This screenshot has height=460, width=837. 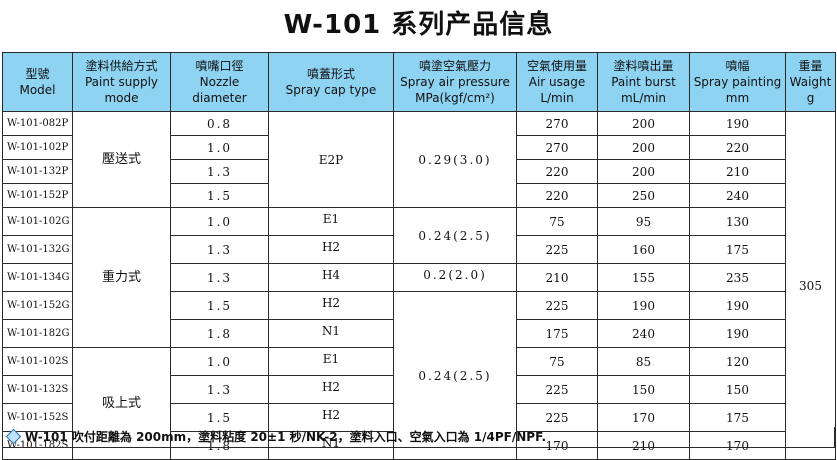 I want to click on model-cell: W-101-182G, so click(x=37, y=333).